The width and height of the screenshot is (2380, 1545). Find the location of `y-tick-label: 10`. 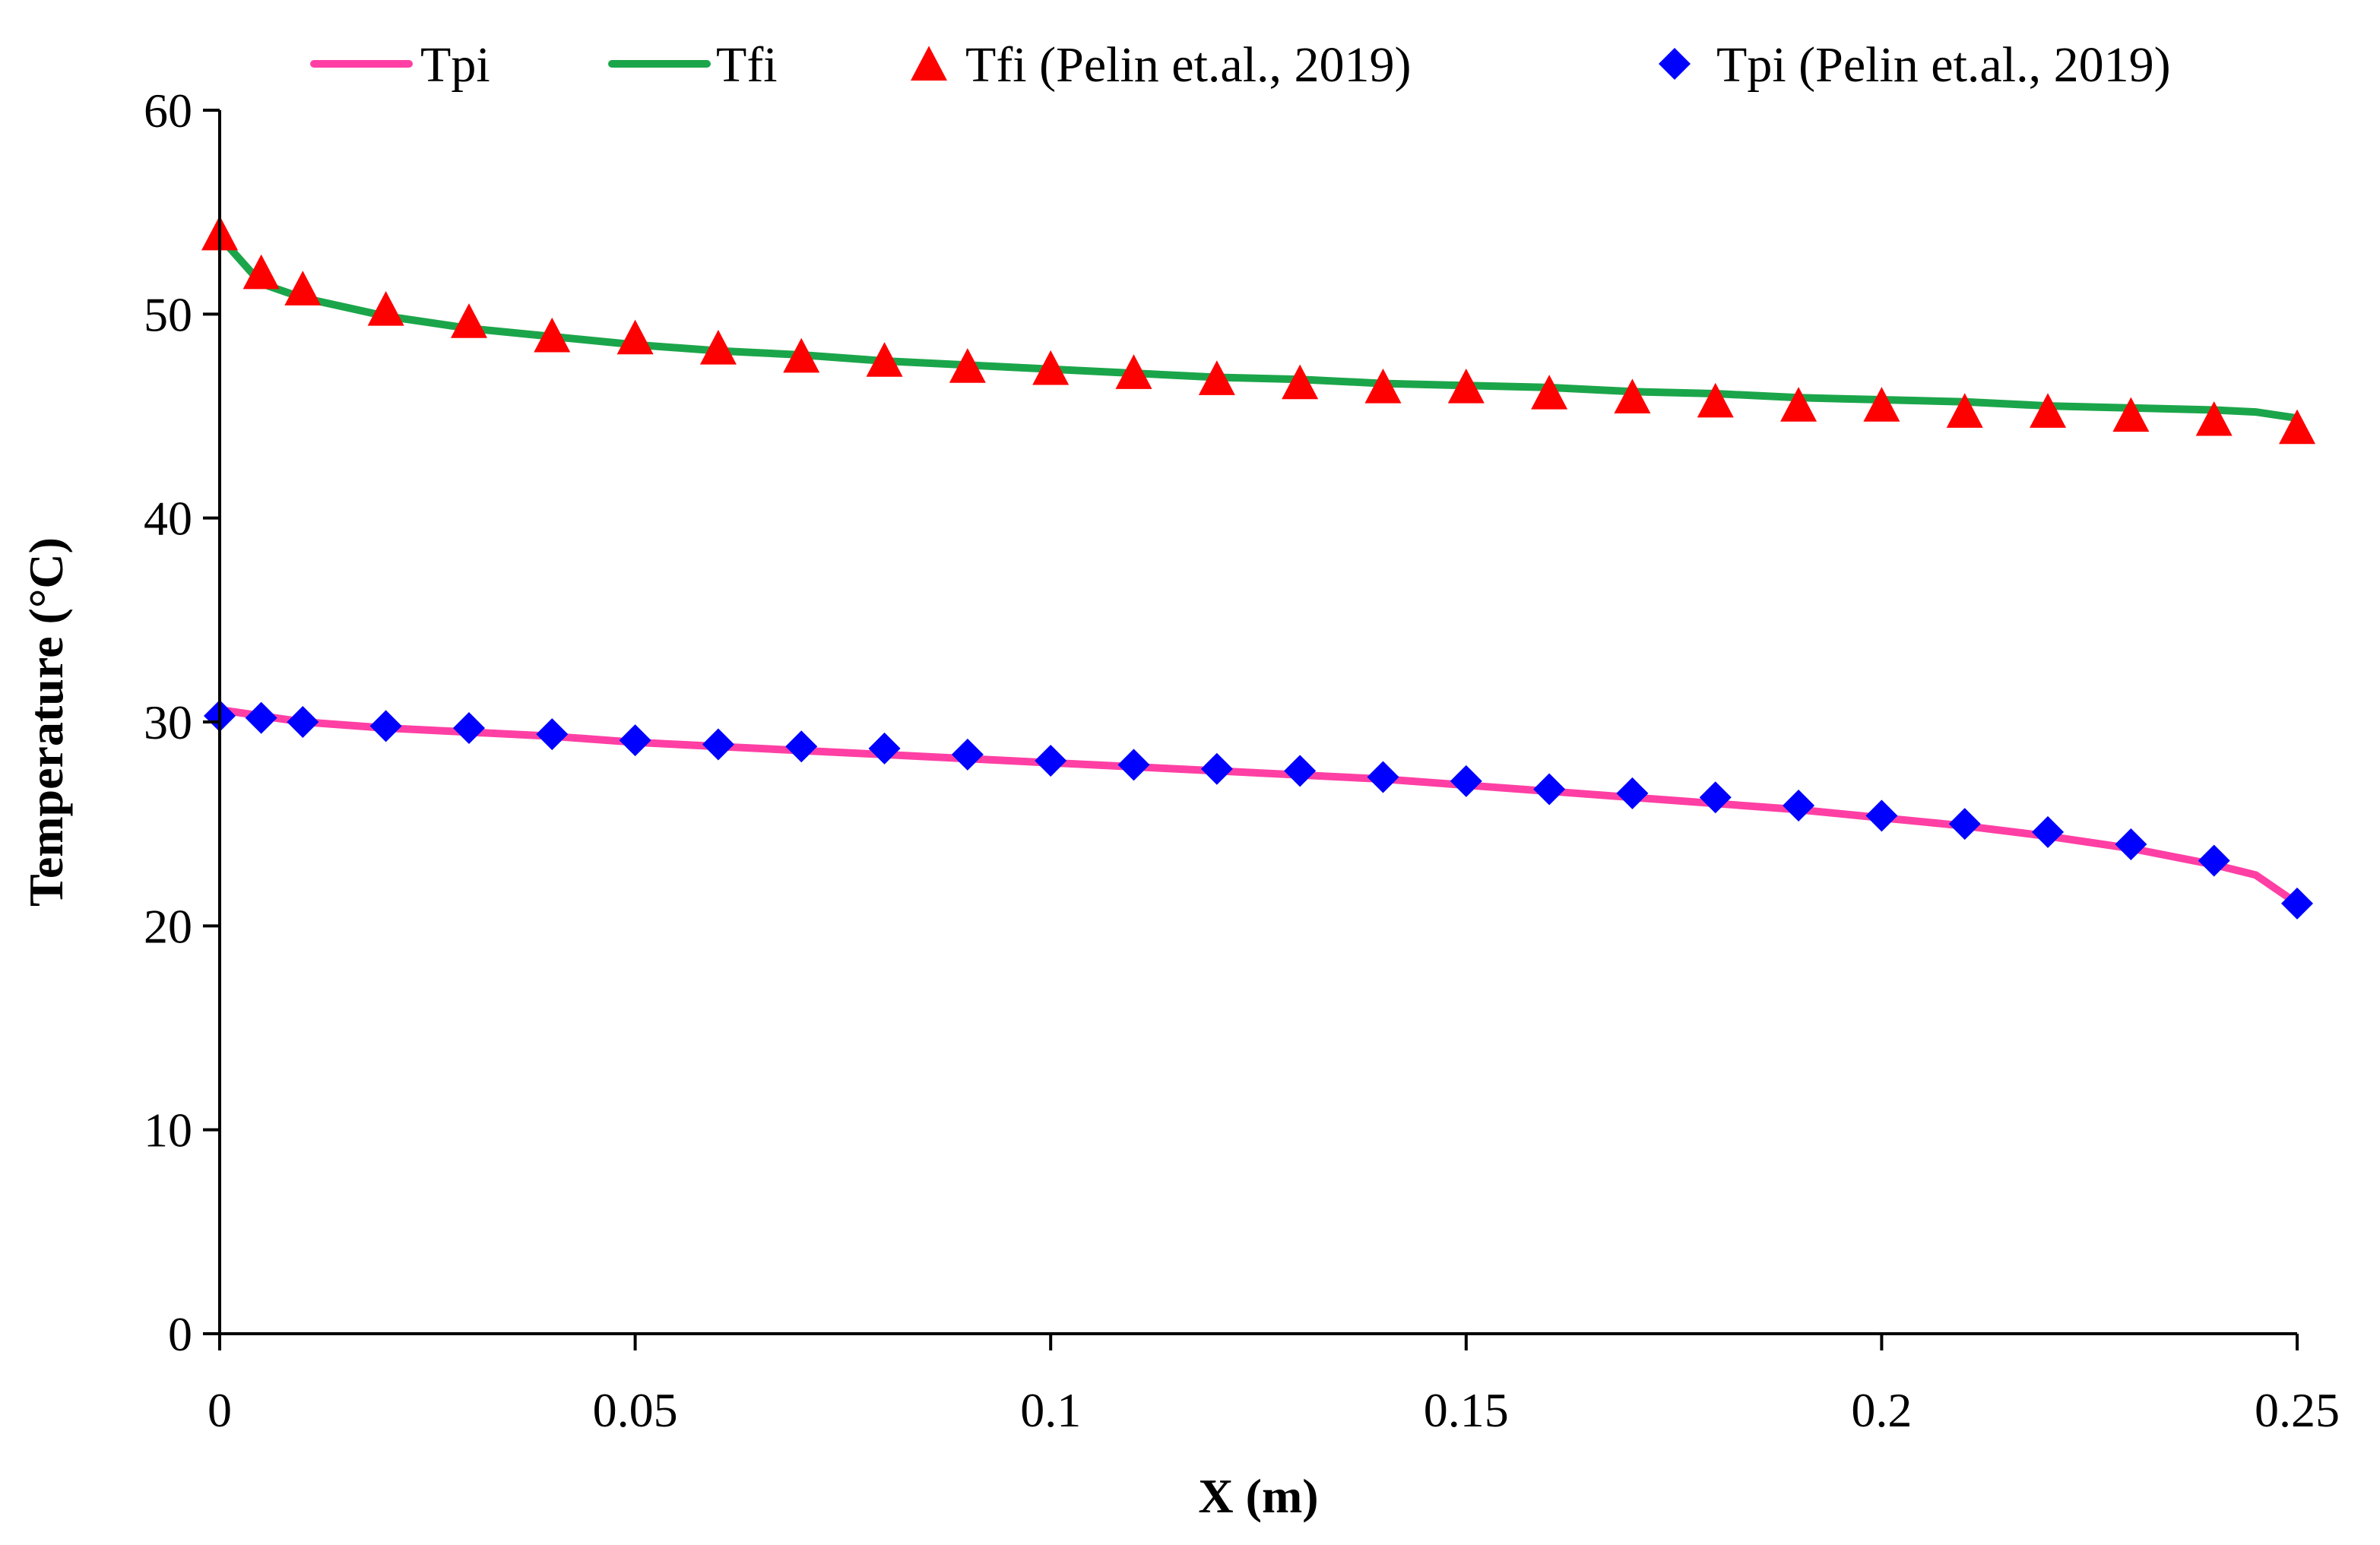

y-tick-label: 10 is located at coordinates (168, 1130).